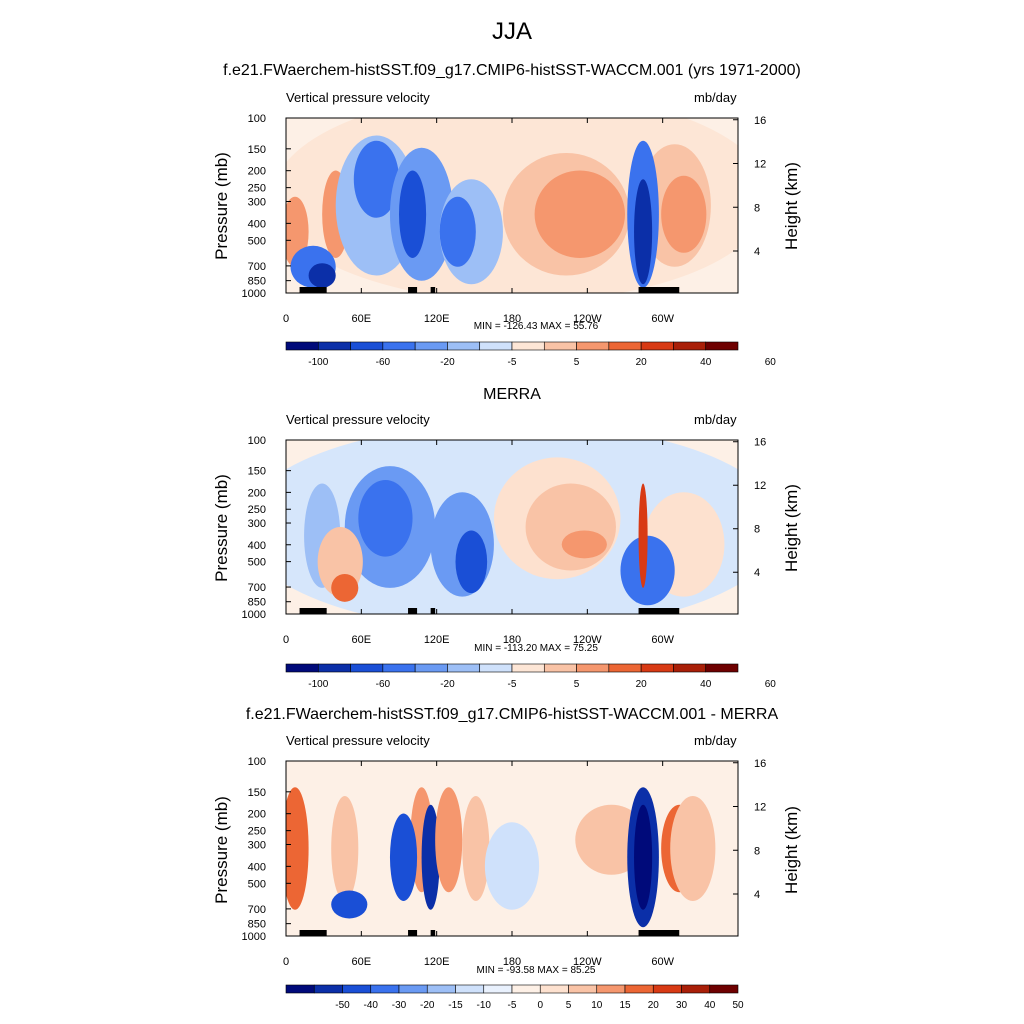 This screenshot has width=1024, height=1024. Describe the element at coordinates (625, 1005) in the screenshot. I see `colorbar-label: 15` at that location.